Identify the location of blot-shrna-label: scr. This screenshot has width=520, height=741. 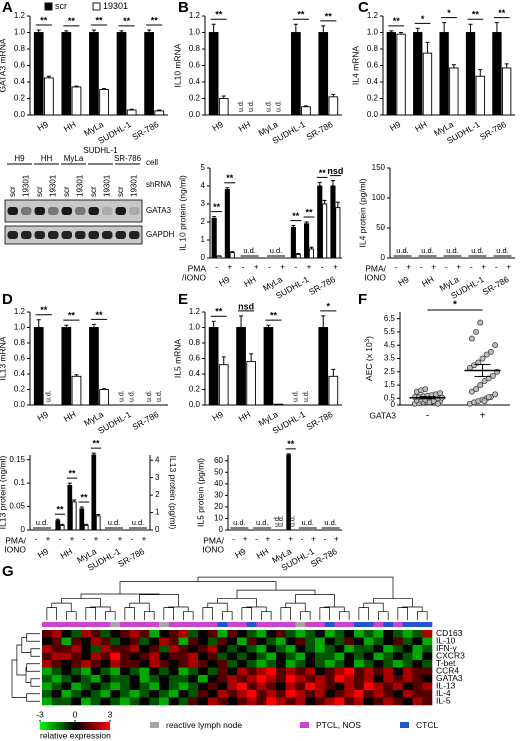
(12, 191).